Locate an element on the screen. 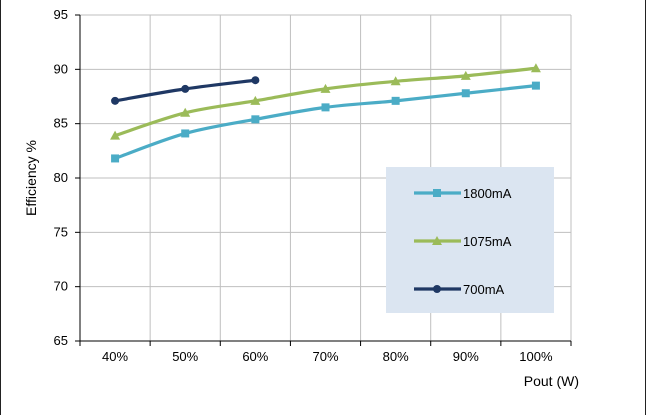 Image resolution: width=646 pixels, height=415 pixels. x-tick-label: 70% is located at coordinates (325, 356).